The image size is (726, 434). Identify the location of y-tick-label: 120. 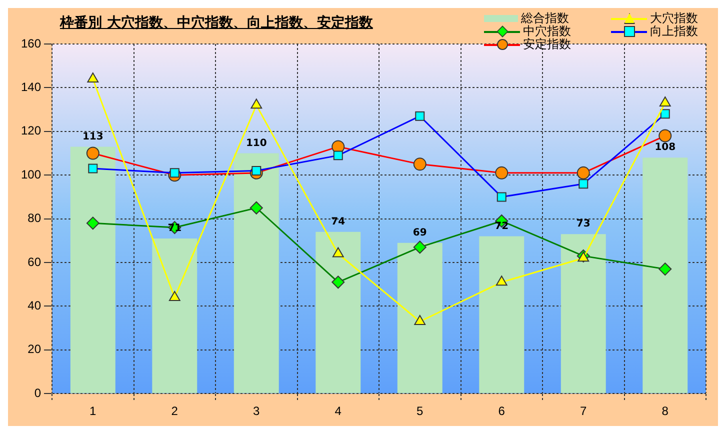
(31, 131).